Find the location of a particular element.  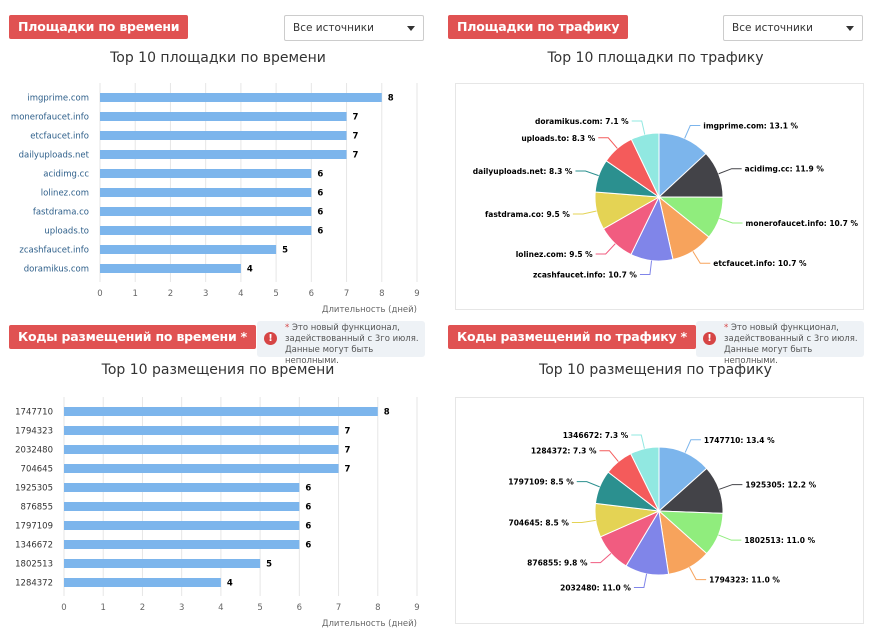

section-badge-placements-traffic: Коды размещений по трафику * is located at coordinates (572, 337).